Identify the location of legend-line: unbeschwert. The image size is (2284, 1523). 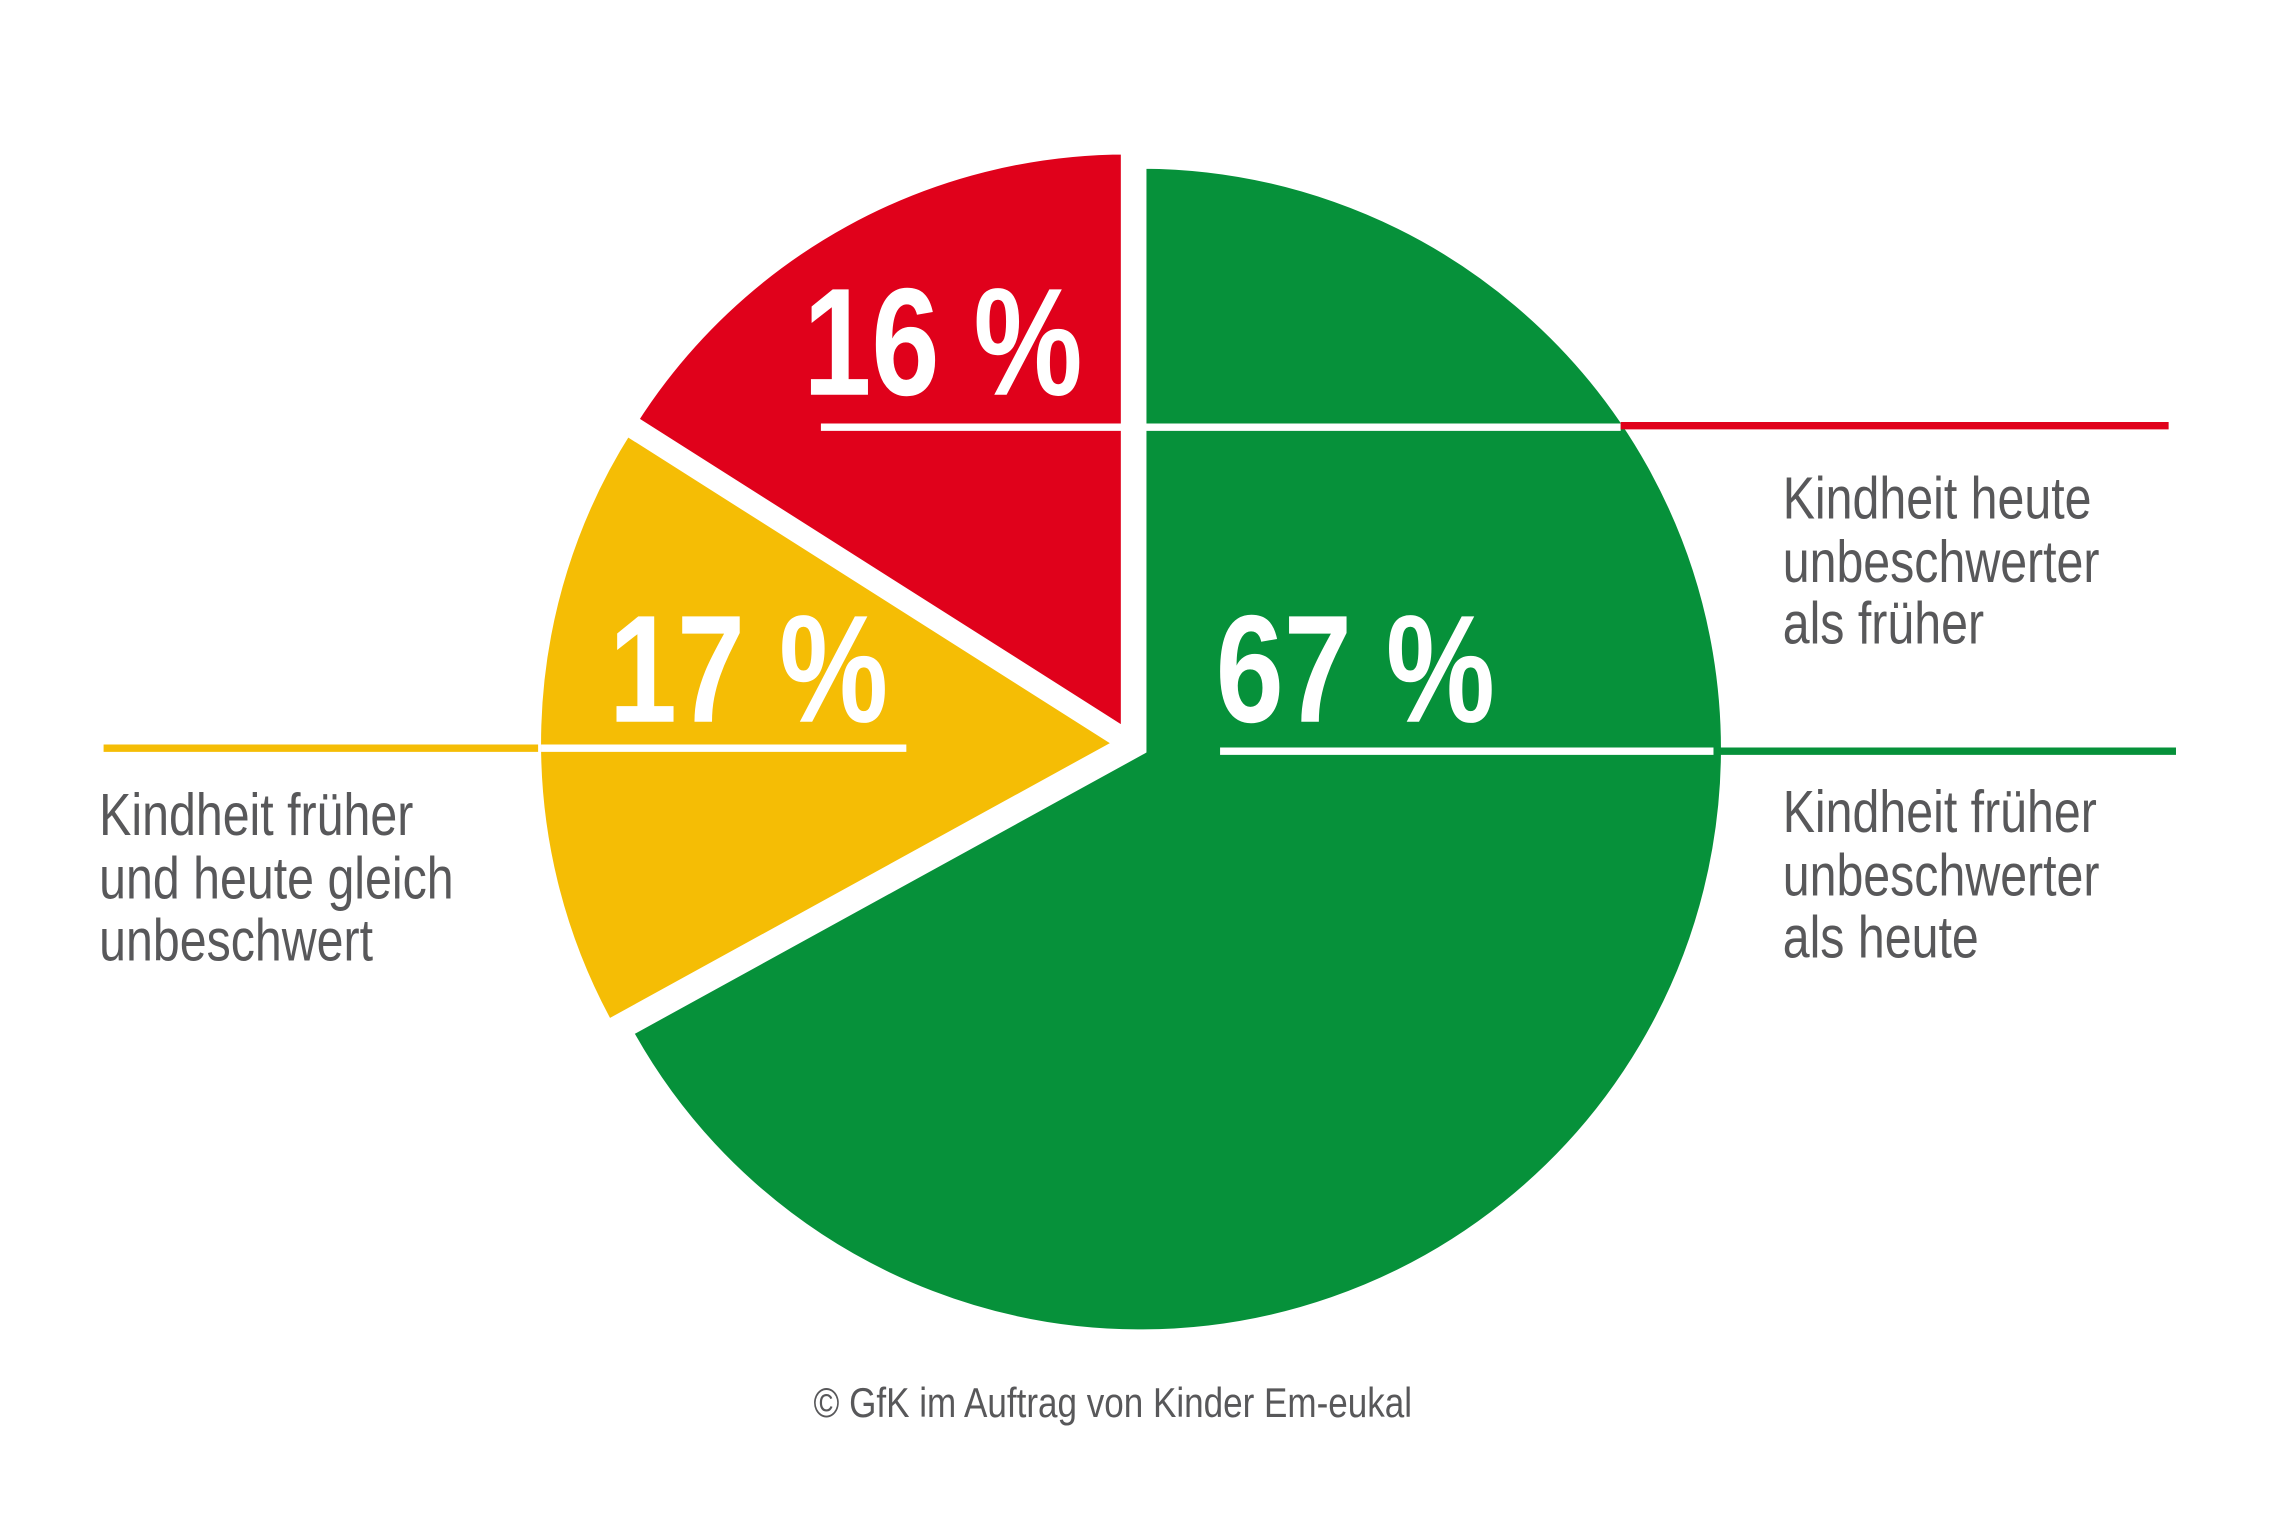
(236, 941).